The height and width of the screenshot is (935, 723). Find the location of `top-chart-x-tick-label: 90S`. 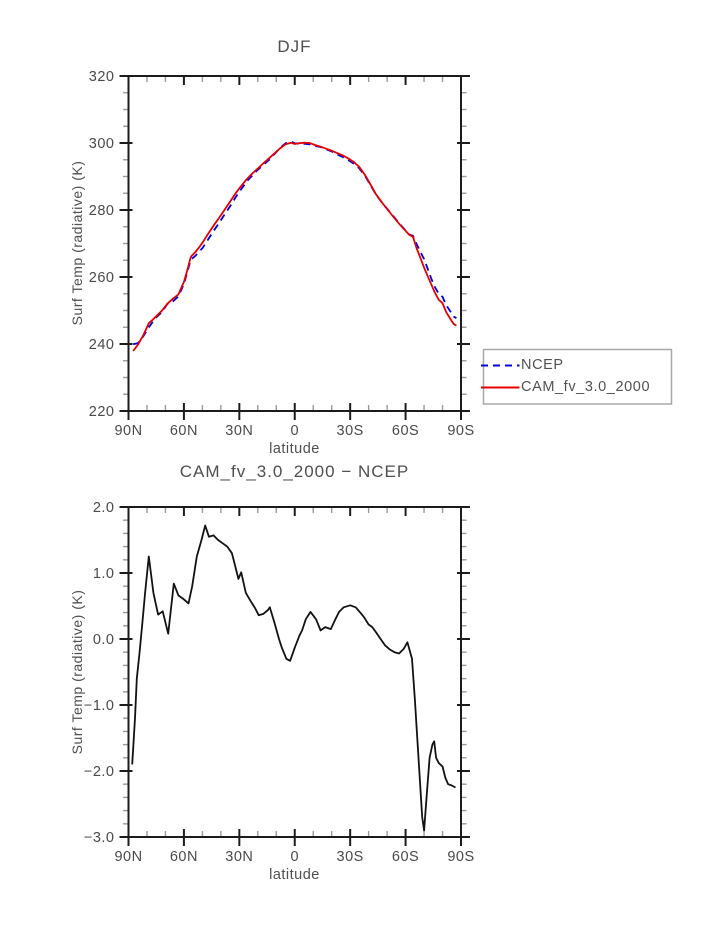

top-chart-x-tick-label: 90S is located at coordinates (460, 431).